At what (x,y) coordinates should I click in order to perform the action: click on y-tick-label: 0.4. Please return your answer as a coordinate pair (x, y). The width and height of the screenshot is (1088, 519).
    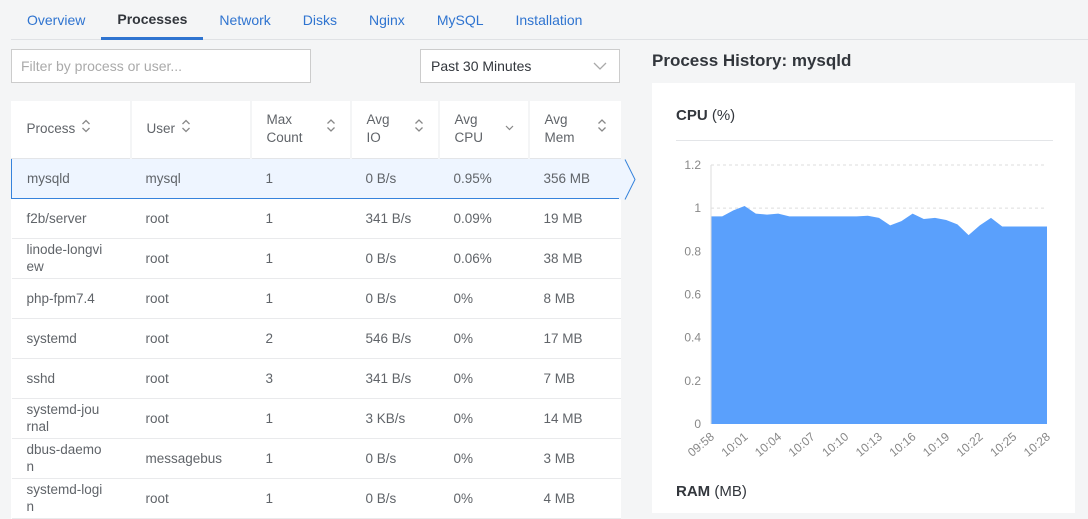
    Looking at the image, I should click on (692, 338).